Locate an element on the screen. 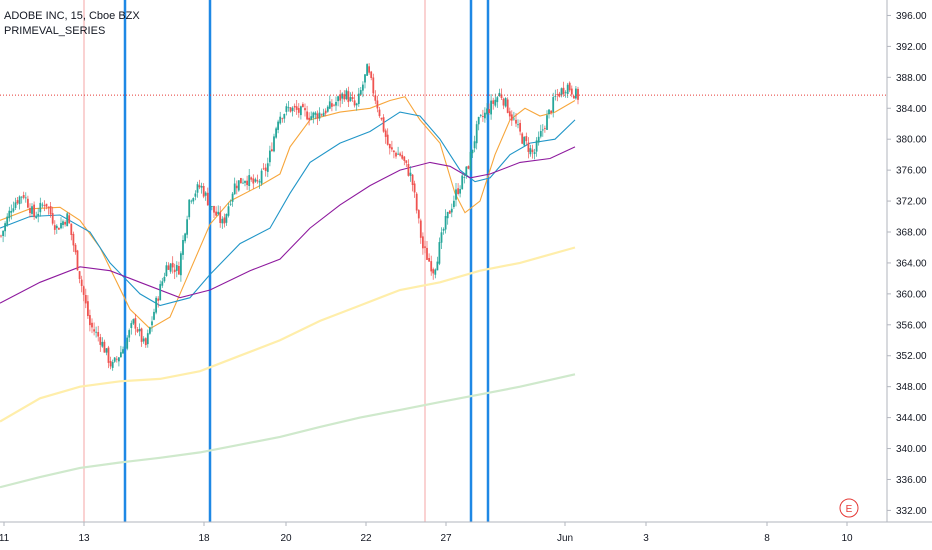 The height and width of the screenshot is (550, 932). y-tick-label: 376.00 is located at coordinates (911, 171).